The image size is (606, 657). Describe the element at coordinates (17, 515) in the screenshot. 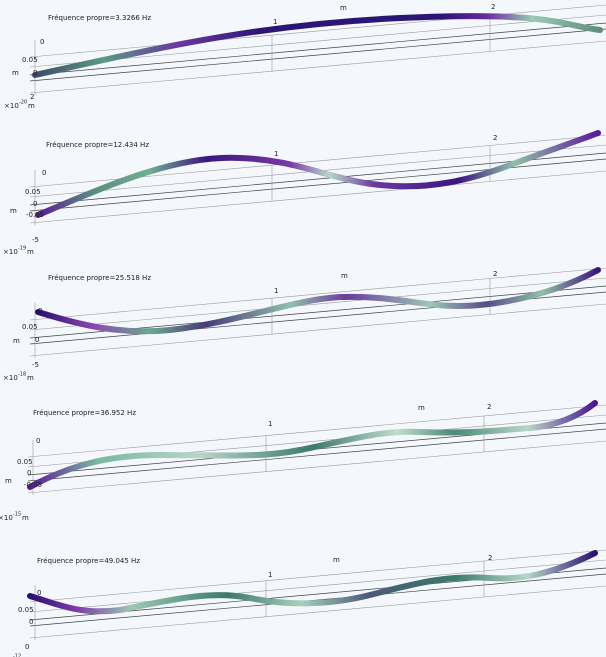

I see `exponent-power: -15` at that location.